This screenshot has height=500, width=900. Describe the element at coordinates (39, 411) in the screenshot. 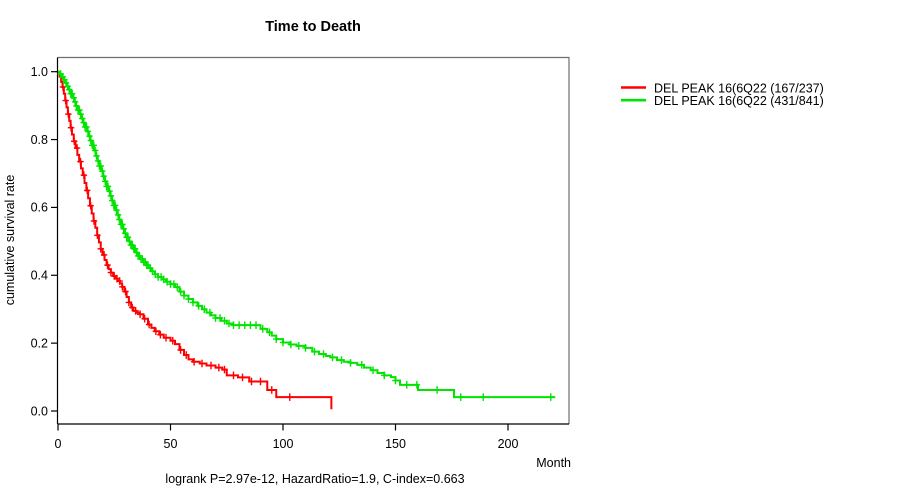

I see `svg-text: 0.0` at that location.